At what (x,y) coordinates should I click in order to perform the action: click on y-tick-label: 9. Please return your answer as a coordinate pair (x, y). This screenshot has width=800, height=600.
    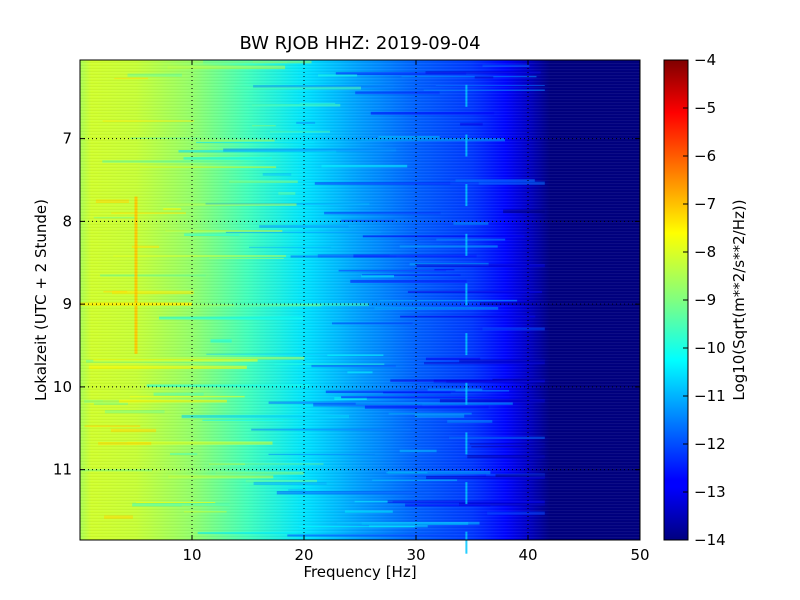
    Looking at the image, I should click on (67, 304).